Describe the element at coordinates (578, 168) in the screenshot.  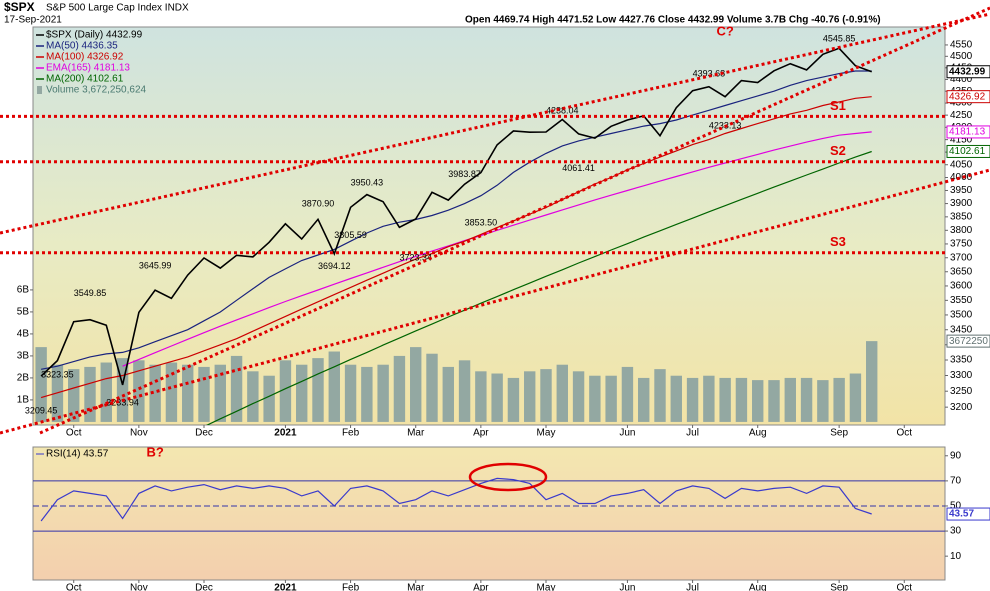
I see `price-label: 4061.41` at that location.